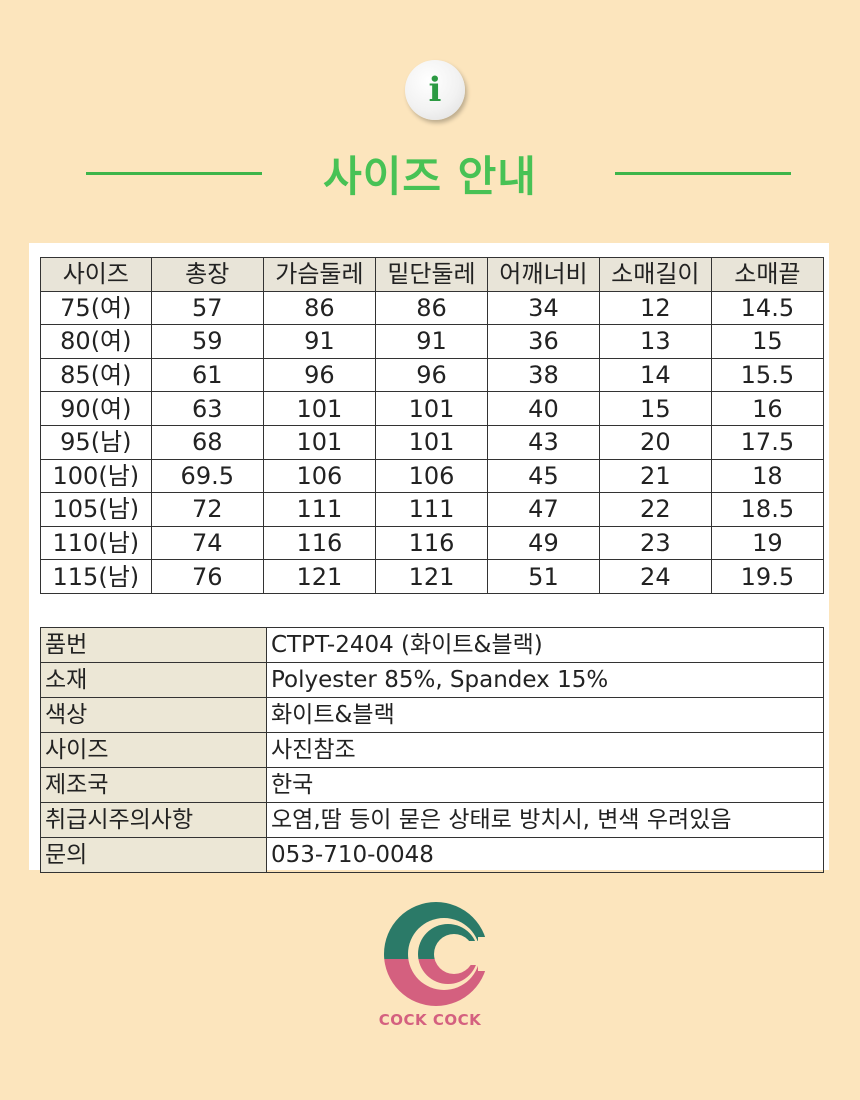  What do you see at coordinates (207, 543) in the screenshot?
I see `measurement-cell: 74` at bounding box center [207, 543].